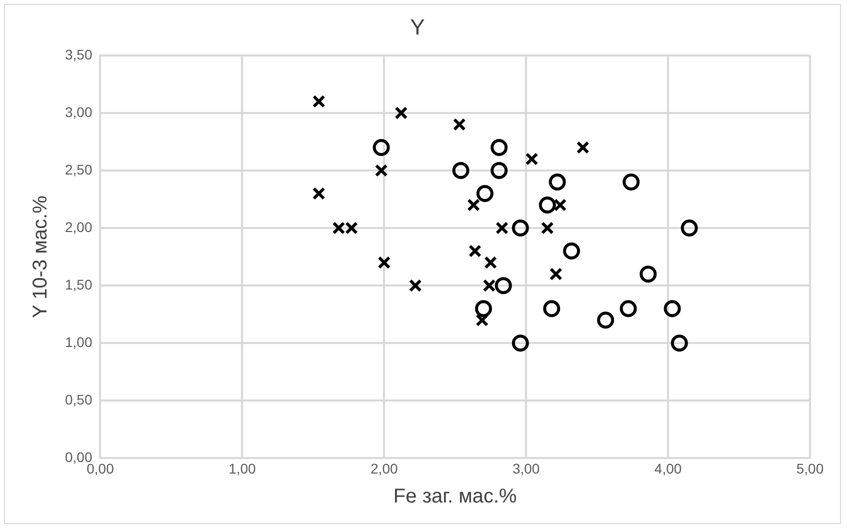 The width and height of the screenshot is (847, 530). What do you see at coordinates (526, 468) in the screenshot?
I see `x-tick-label: 3,00` at bounding box center [526, 468].